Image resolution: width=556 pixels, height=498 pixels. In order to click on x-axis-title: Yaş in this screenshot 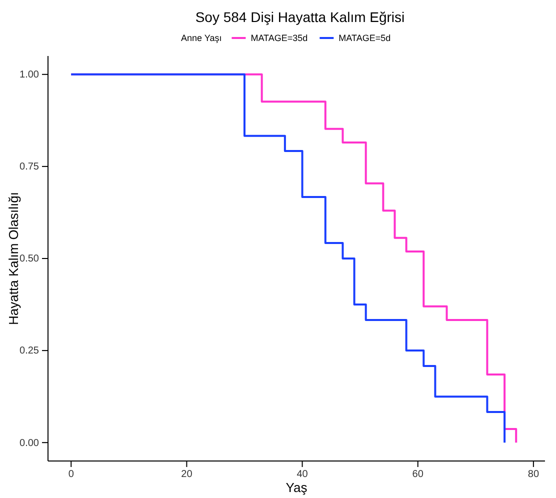, I will do `click(297, 487)`.